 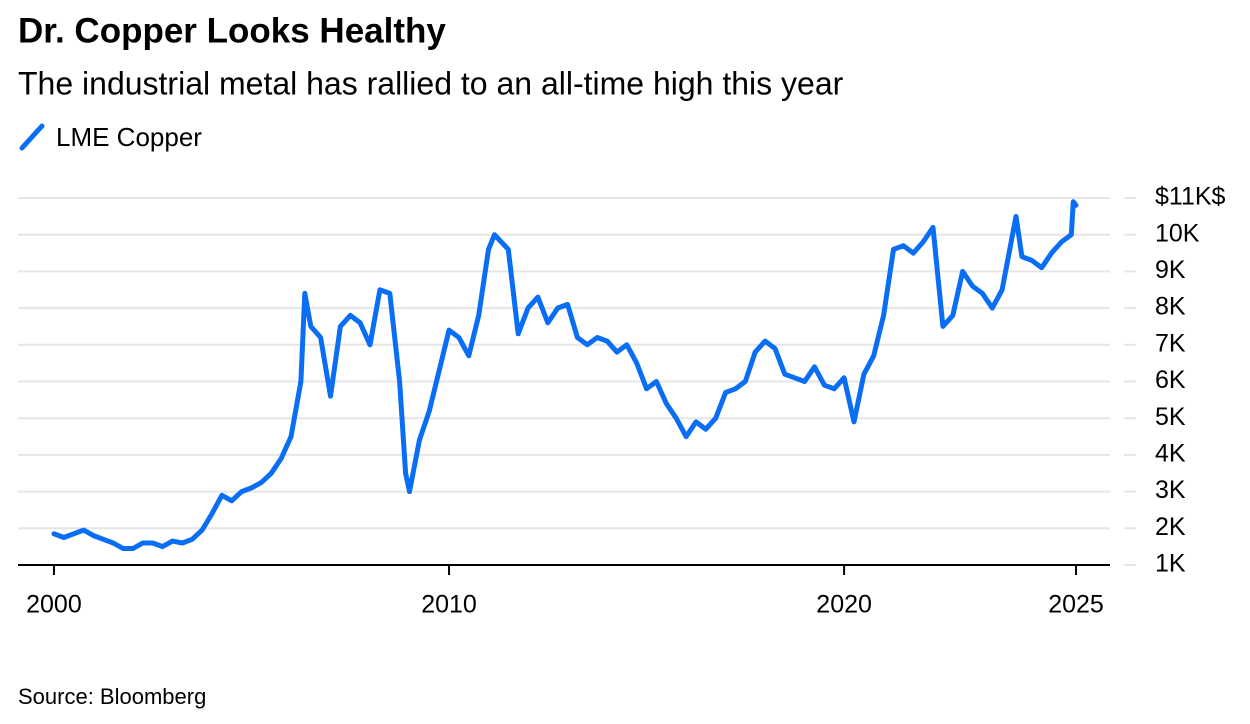 What do you see at coordinates (1170, 454) in the screenshot?
I see `y-tick-label: 4K` at bounding box center [1170, 454].